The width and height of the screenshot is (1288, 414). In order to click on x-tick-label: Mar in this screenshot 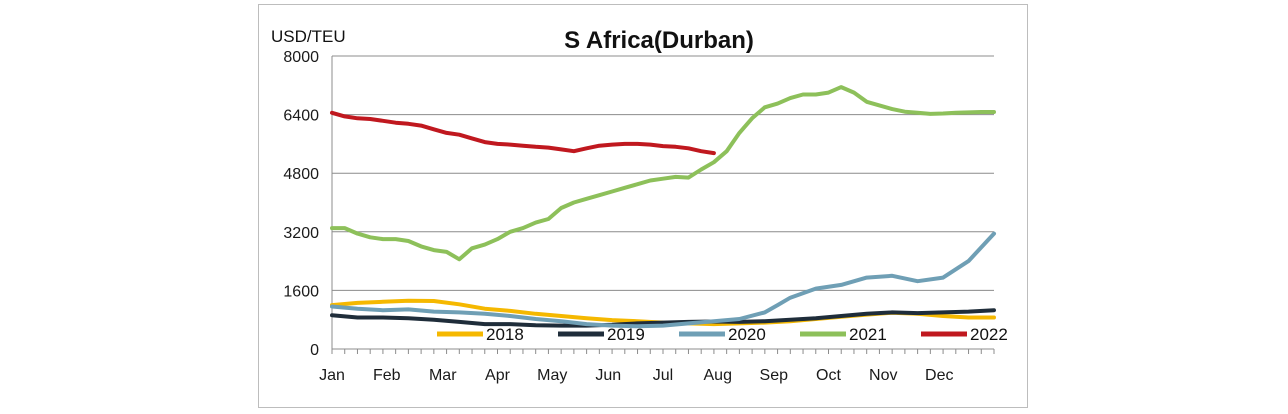, I will do `click(443, 375)`.